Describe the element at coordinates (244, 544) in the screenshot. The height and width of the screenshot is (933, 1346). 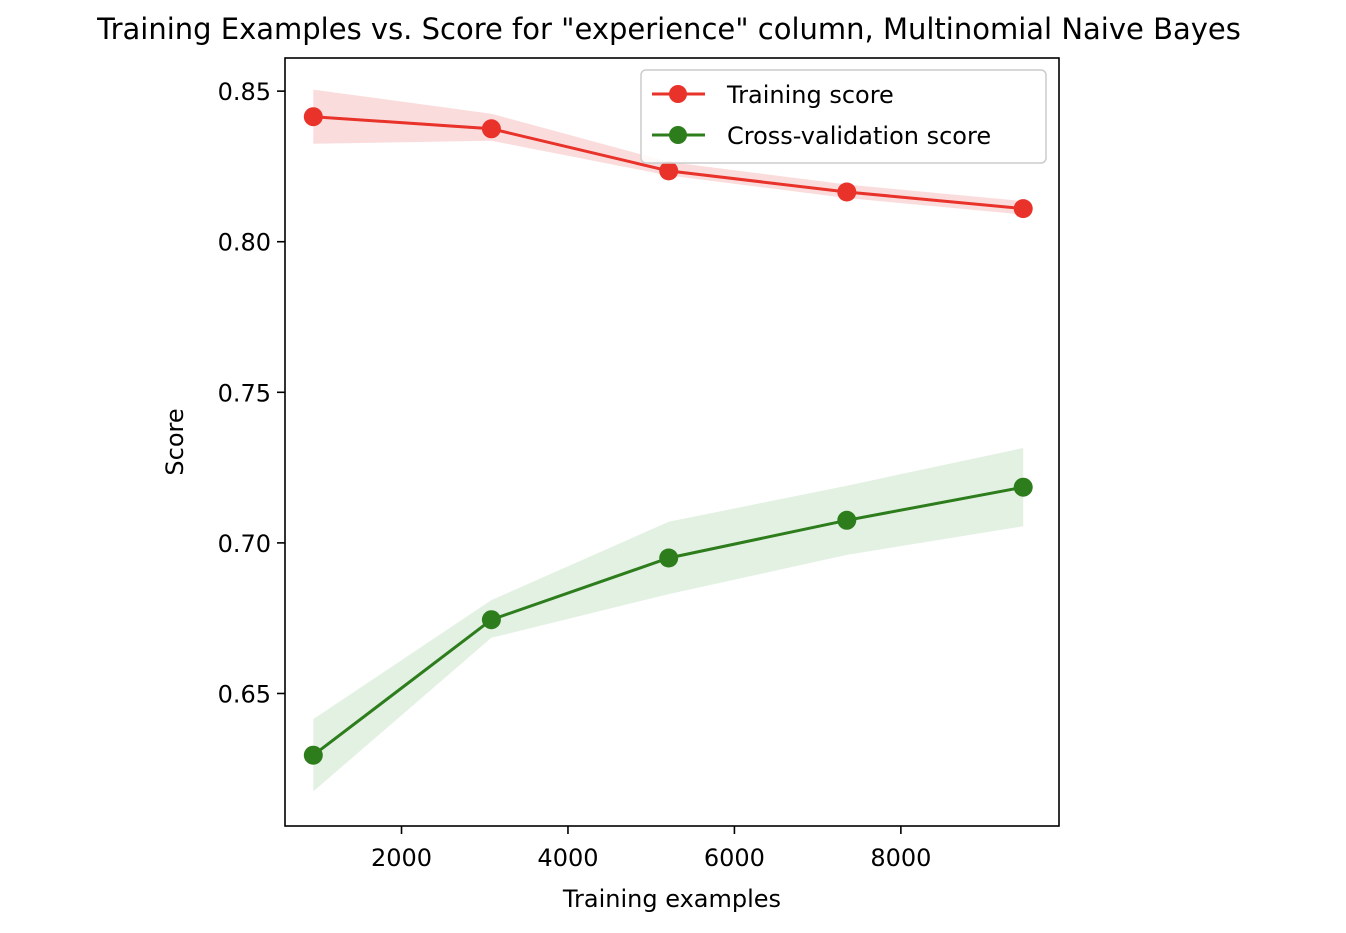
I see `y-tick-label: 0.70` at that location.